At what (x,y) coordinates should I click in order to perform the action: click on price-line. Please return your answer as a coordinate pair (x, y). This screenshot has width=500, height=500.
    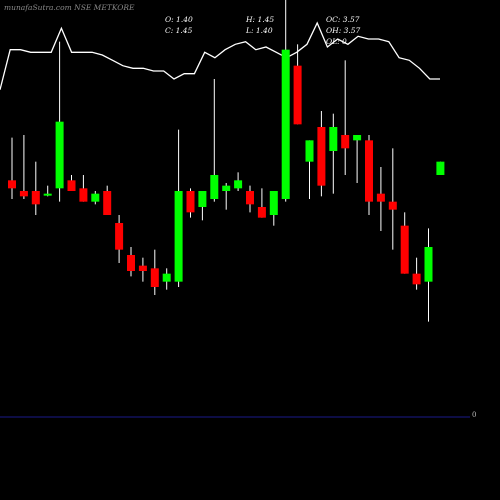
    Looking at the image, I should click on (220, 55).